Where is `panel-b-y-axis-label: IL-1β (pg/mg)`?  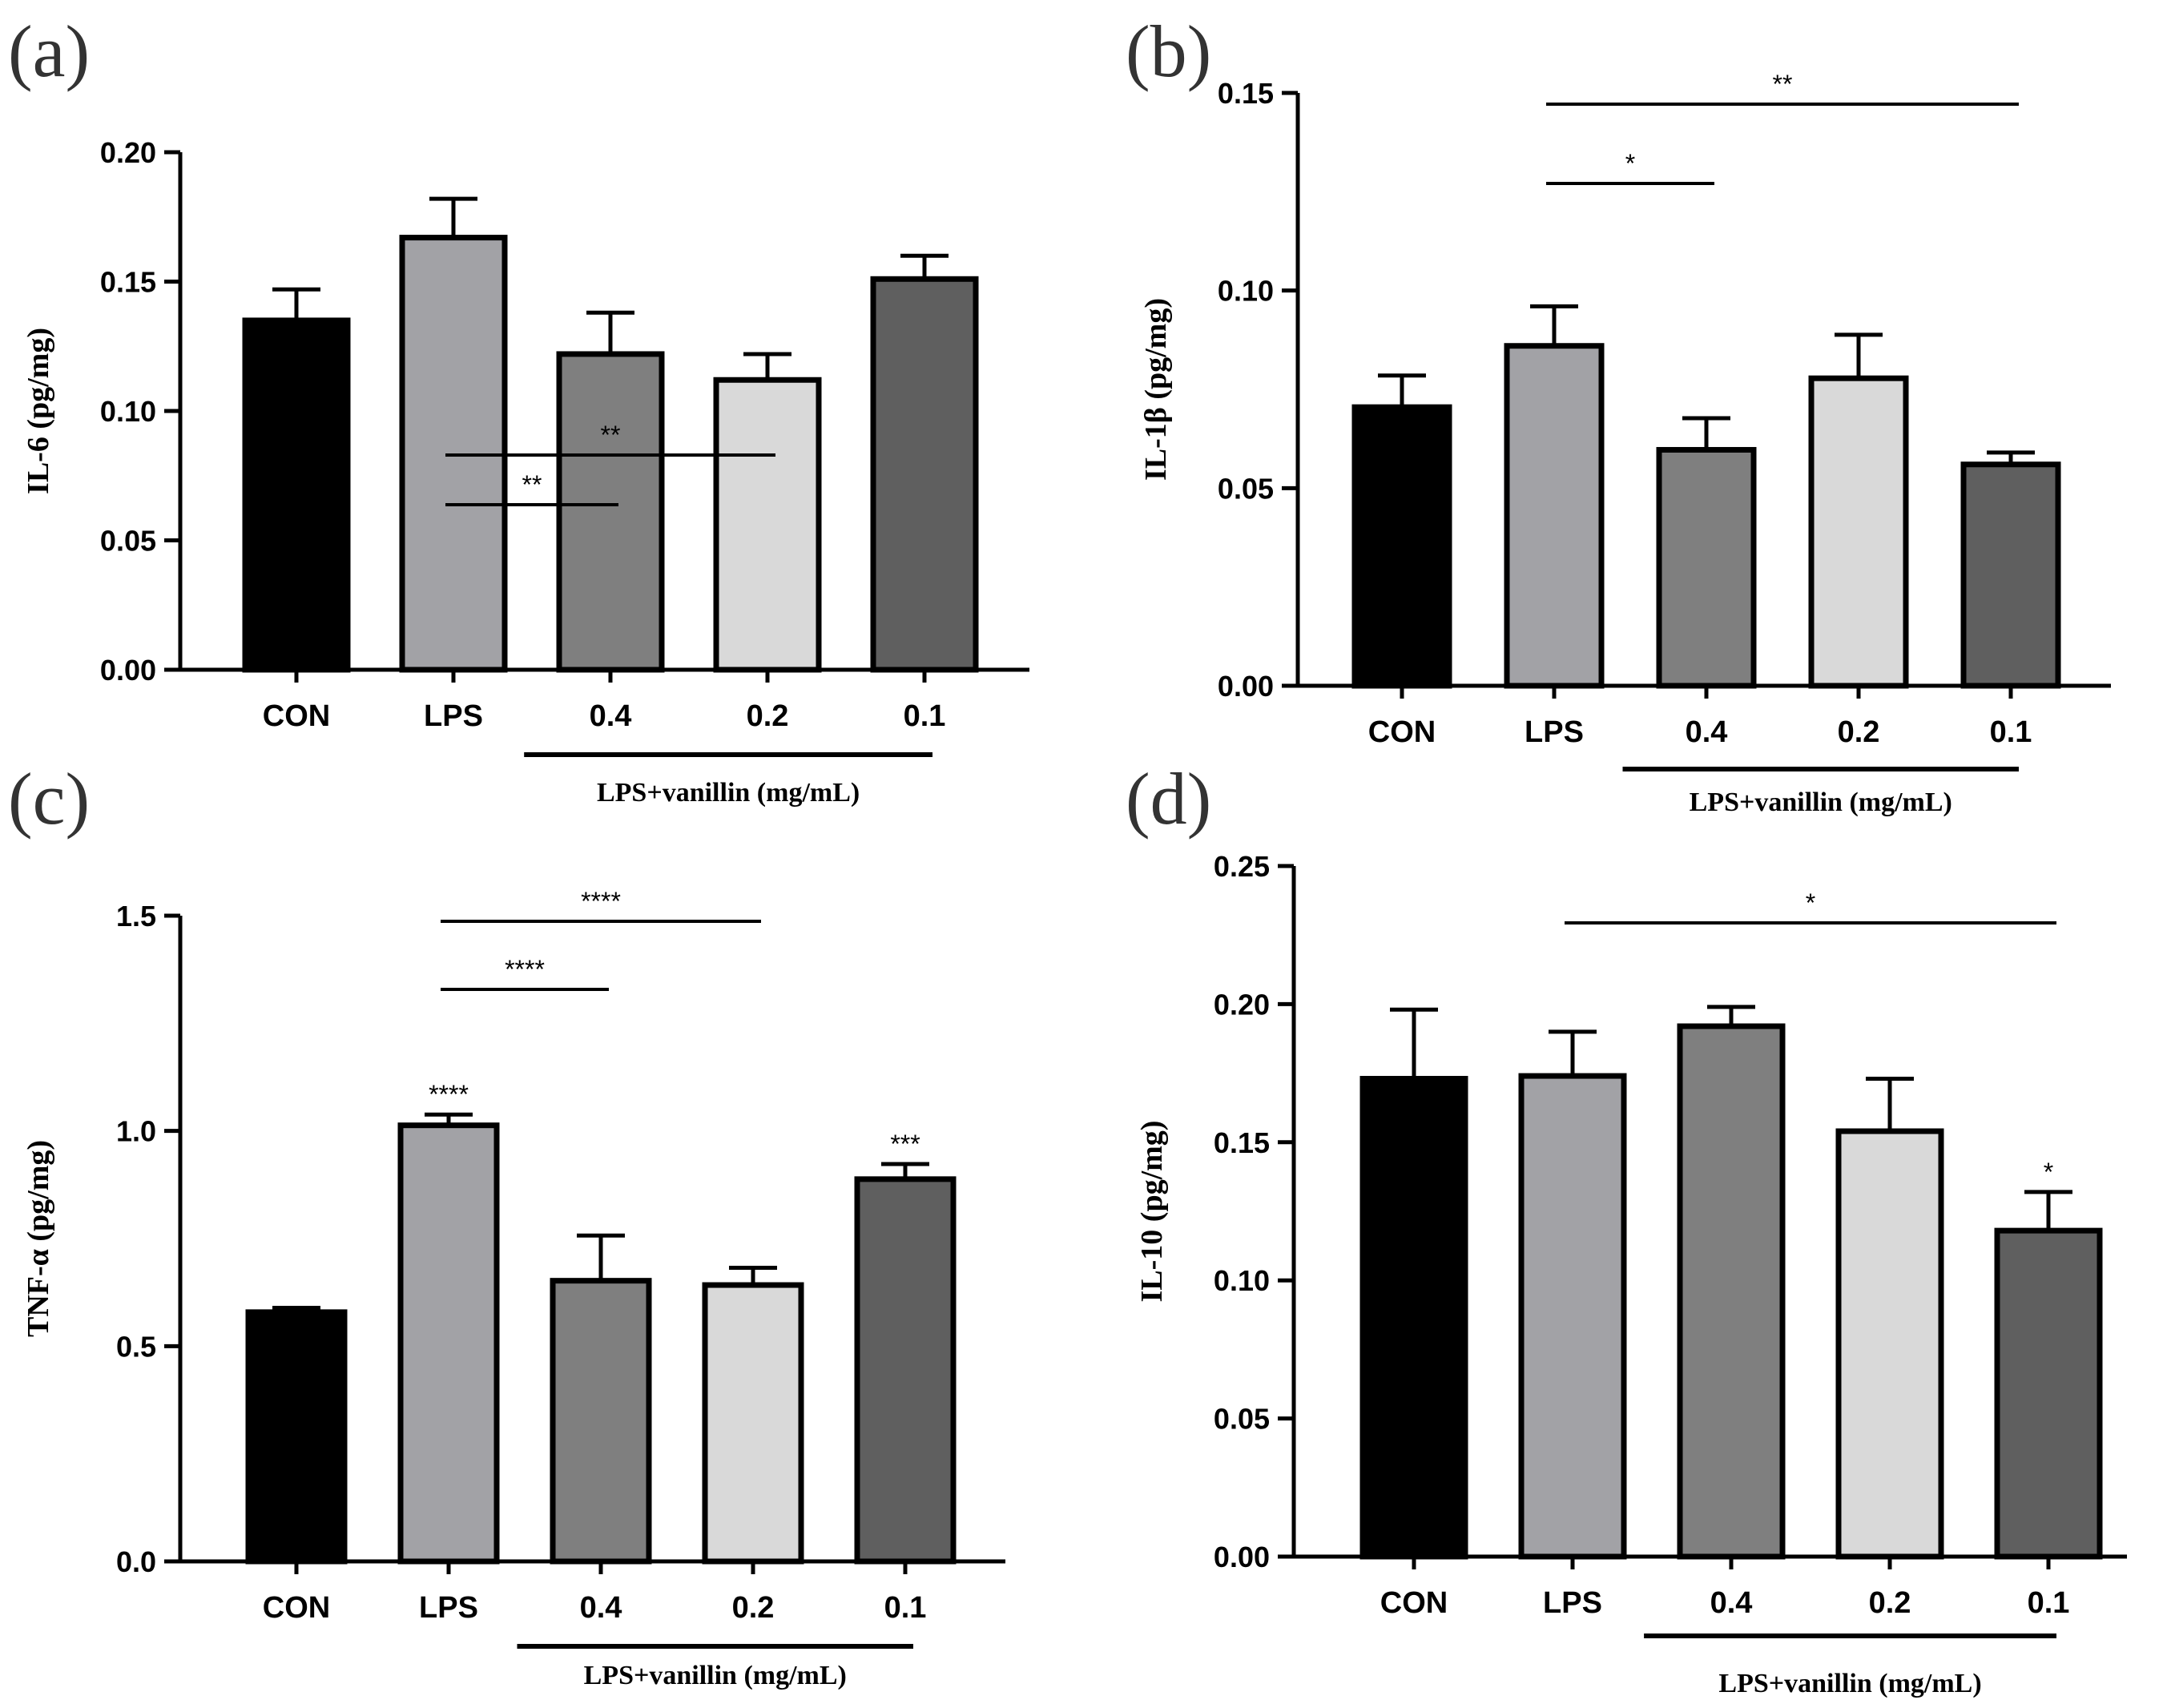
panel-b-y-axis-label: IL-1β (pg/mg) is located at coordinates (1156, 390).